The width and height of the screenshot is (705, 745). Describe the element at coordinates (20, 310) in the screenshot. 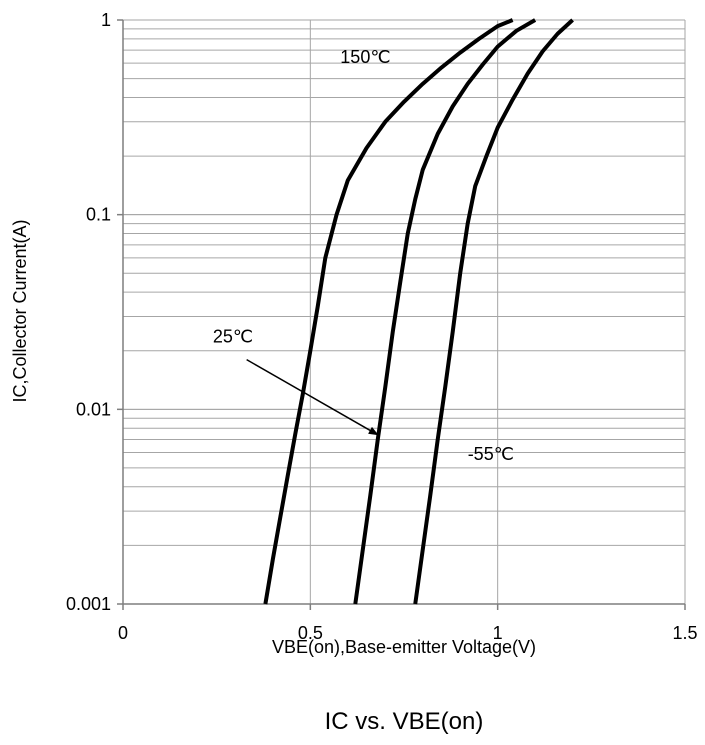

I see `y-axis-title: IC,Collector Current(A)` at that location.